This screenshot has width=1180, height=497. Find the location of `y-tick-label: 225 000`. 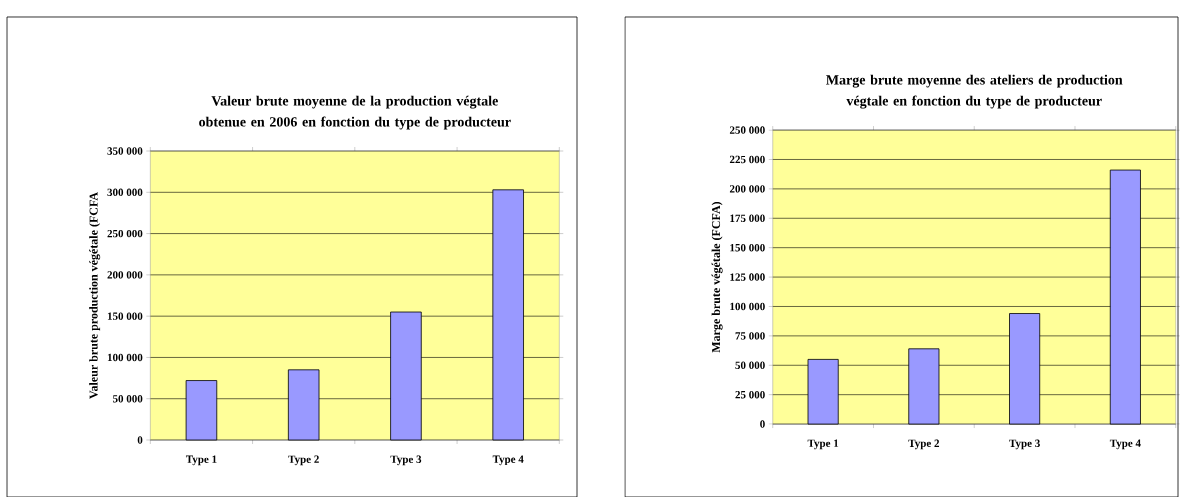

y-tick-label: 225 000 is located at coordinates (747, 159).